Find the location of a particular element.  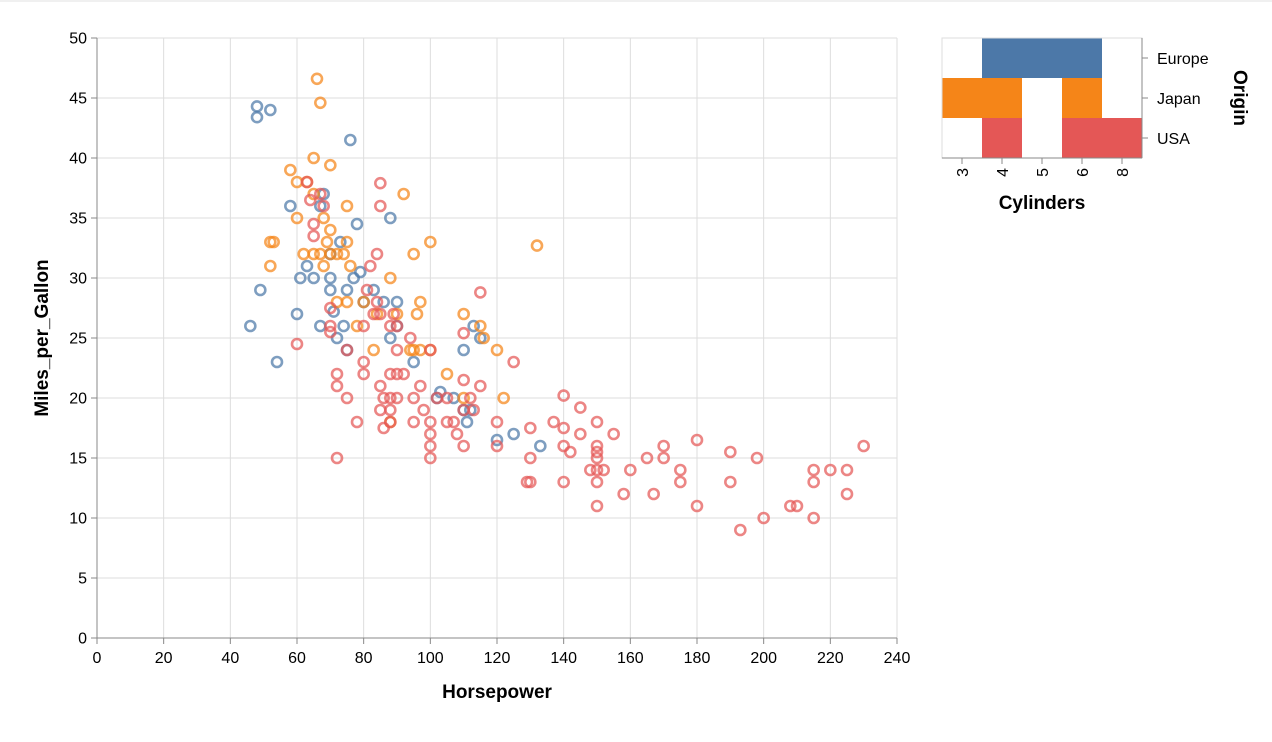

heatmap-x-tick-label: 6 is located at coordinates (1083, 172).